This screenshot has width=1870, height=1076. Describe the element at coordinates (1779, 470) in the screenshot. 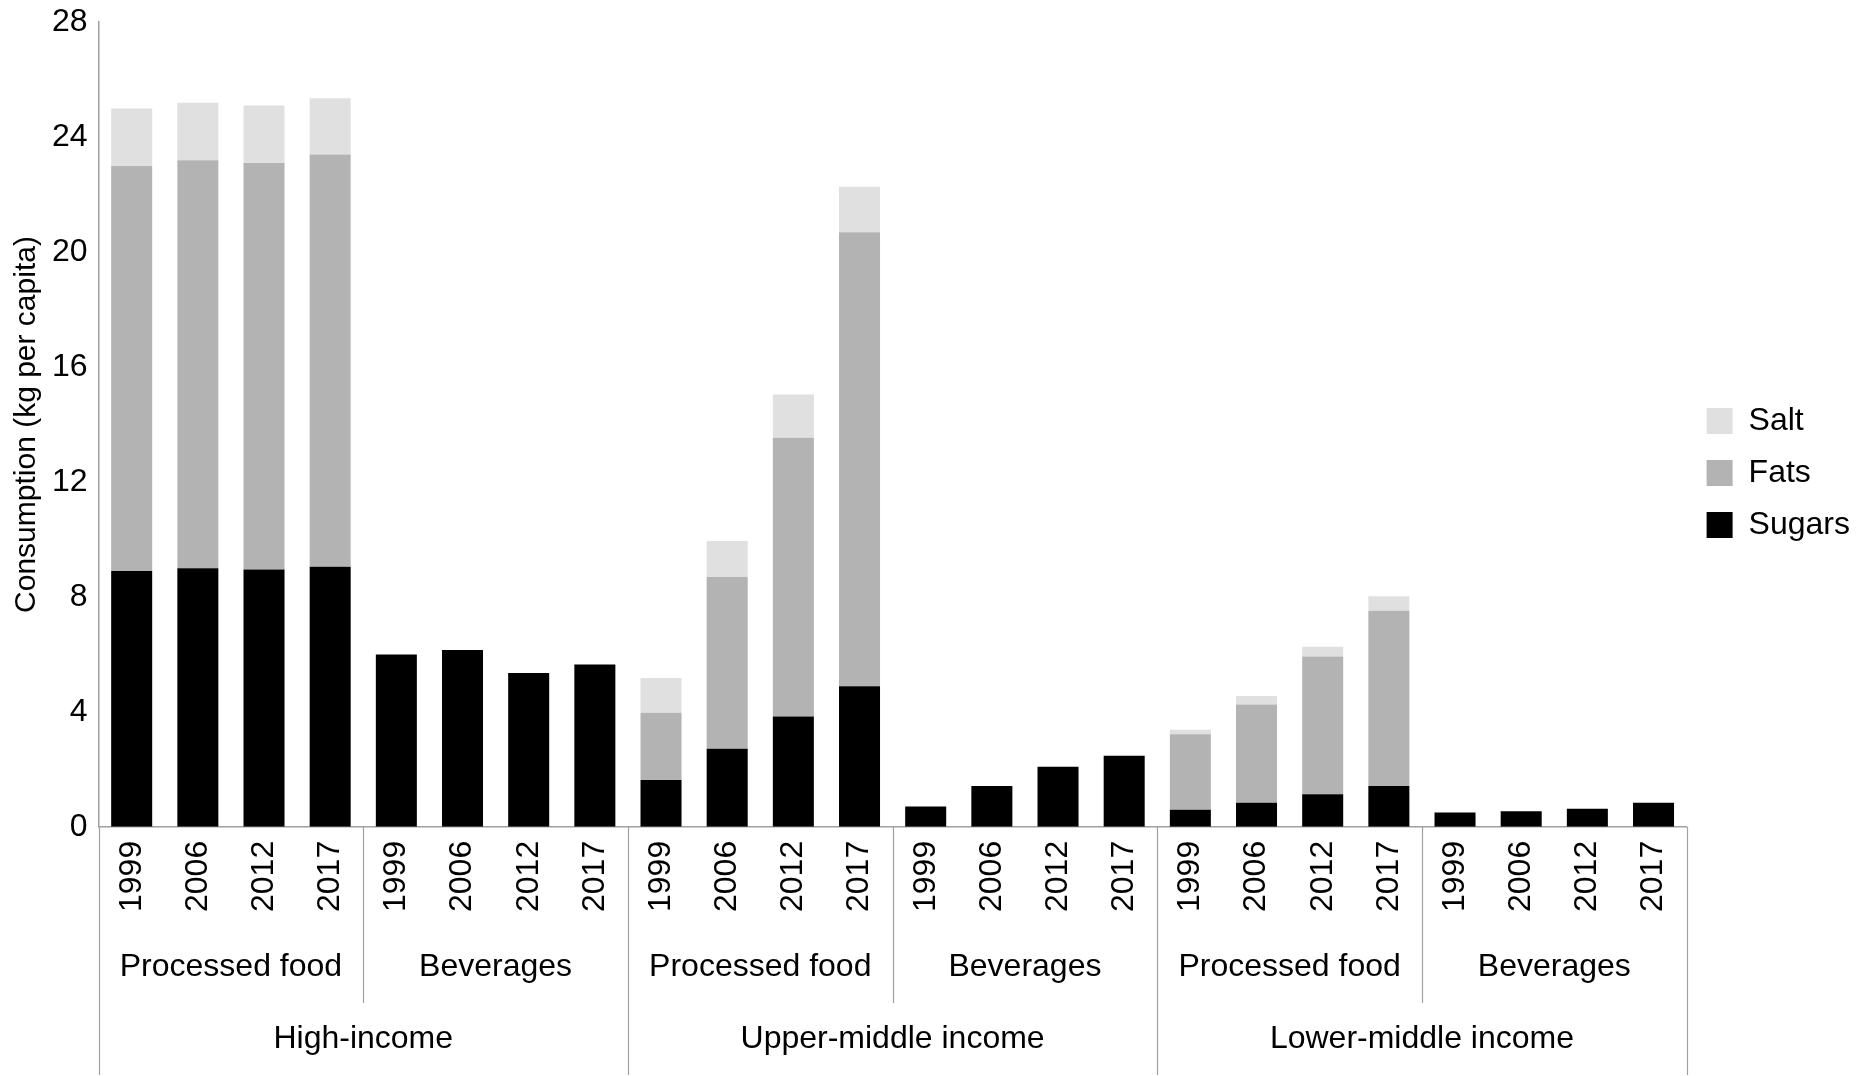

I see `legend-label: Fats` at that location.